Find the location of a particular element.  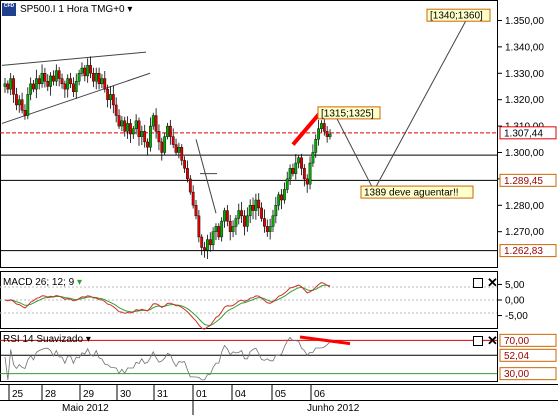

rsi-title: RSI 14 Suavizado ▾ is located at coordinates (47, 339).